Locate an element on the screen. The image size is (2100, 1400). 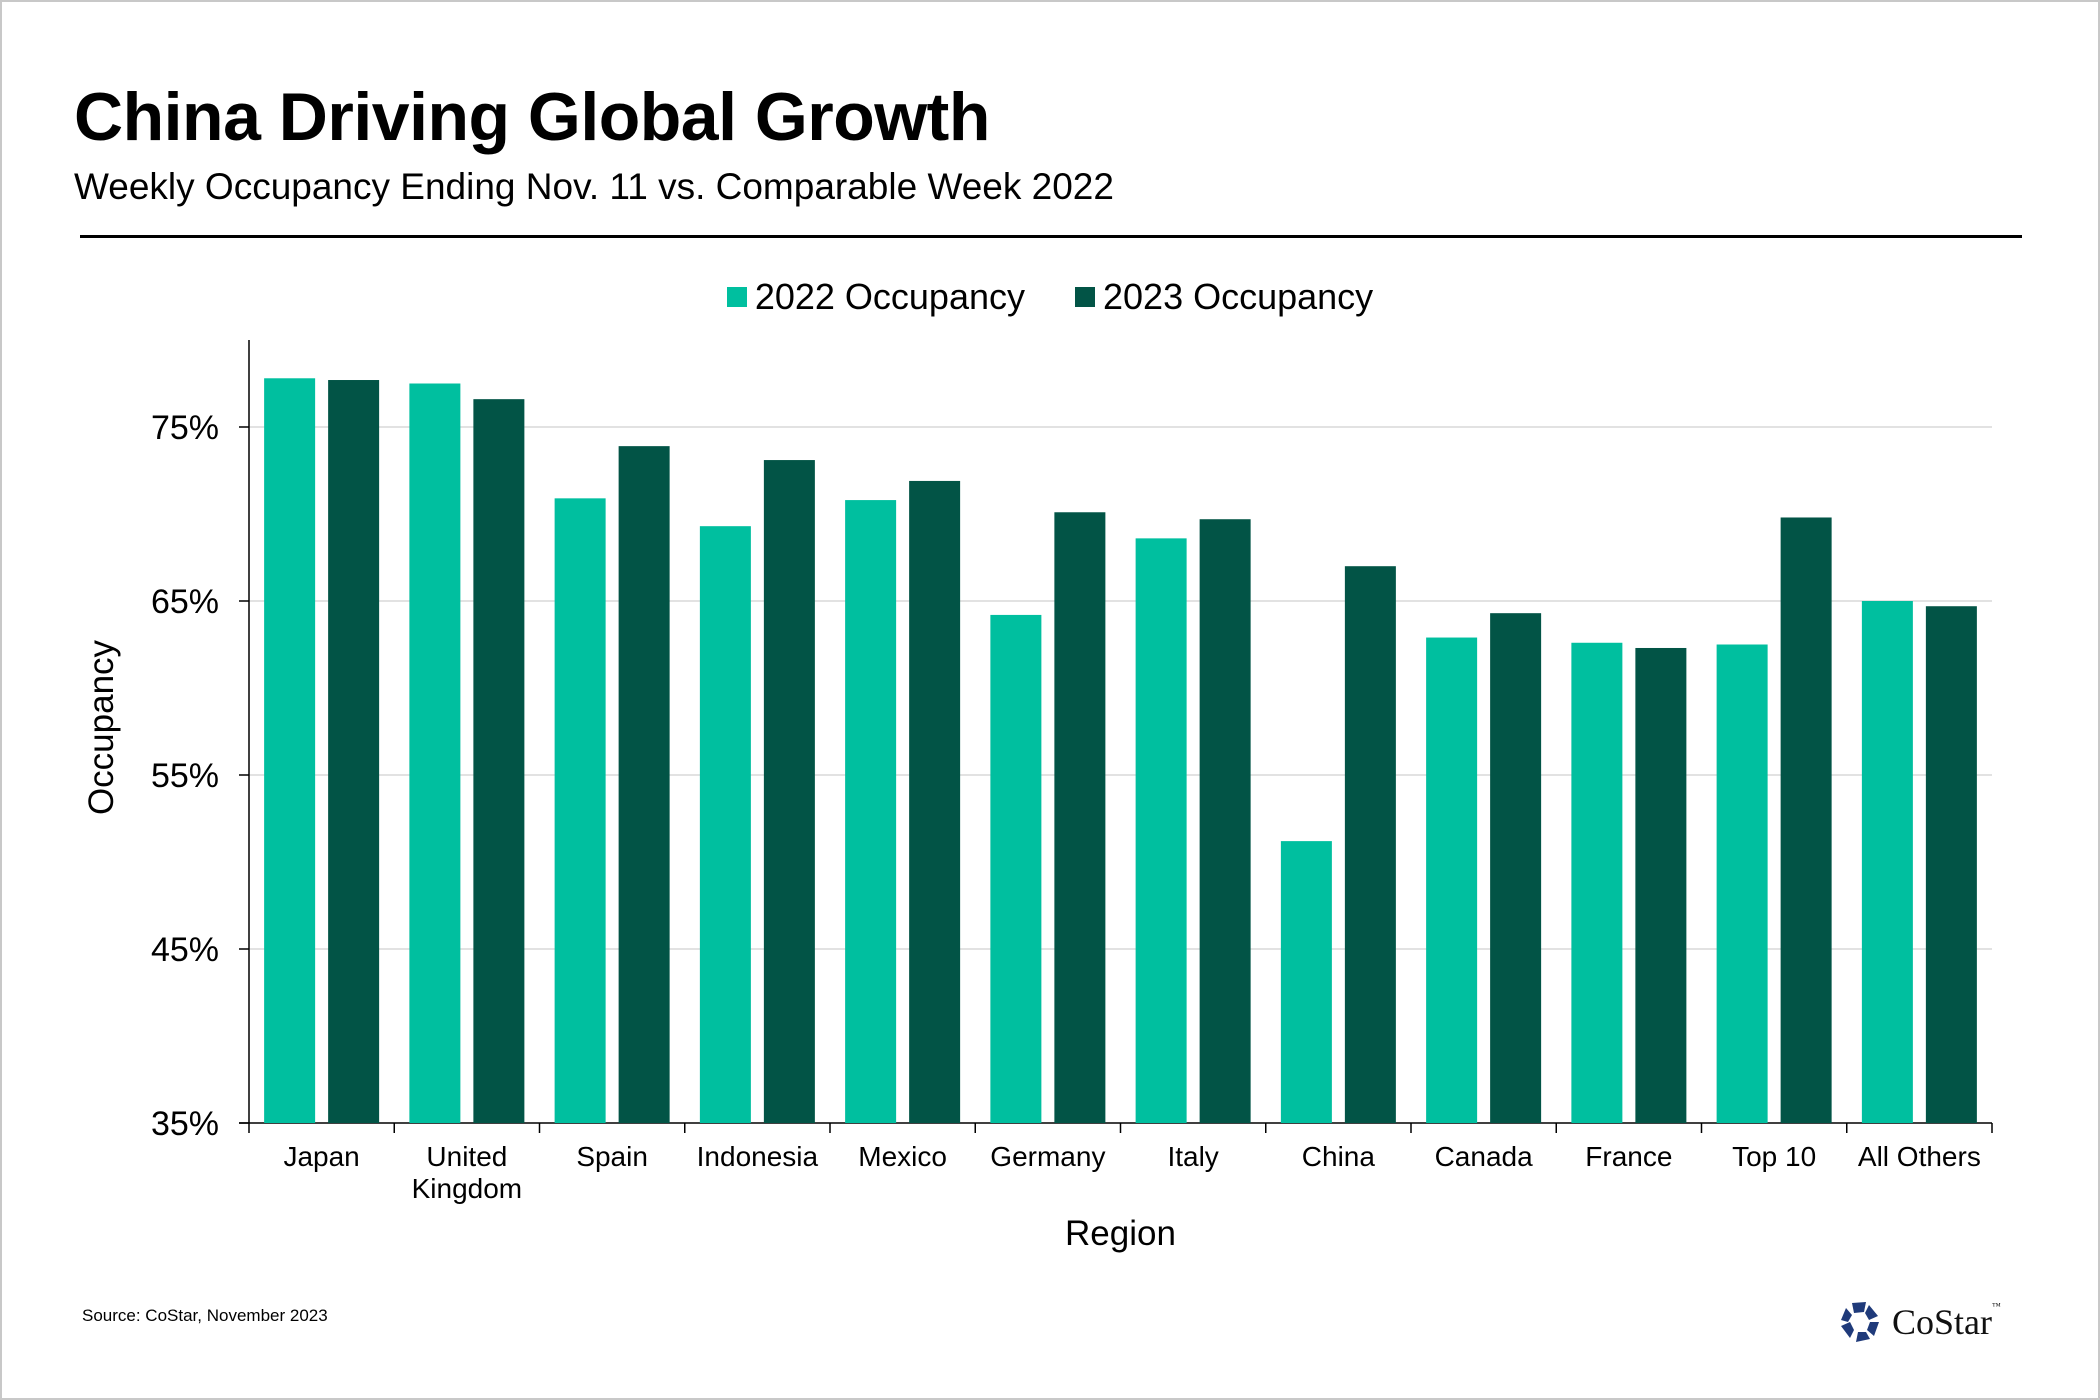
costar-logo: CoStar™ is located at coordinates (1919, 1322).